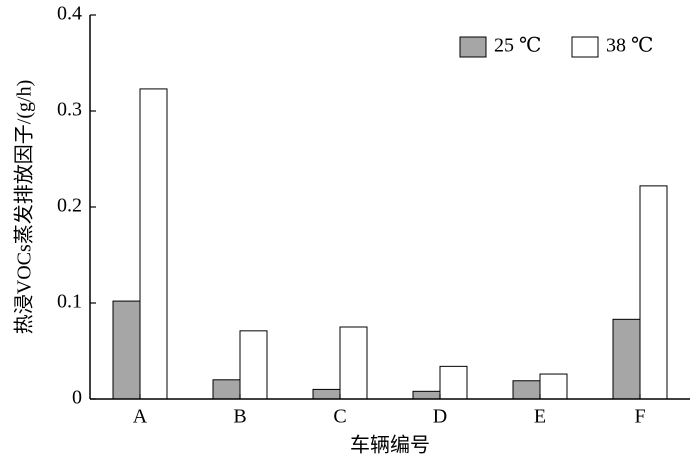 Image resolution: width=700 pixels, height=469 pixels. I want to click on y-tick-label: 0.3, so click(69, 110).